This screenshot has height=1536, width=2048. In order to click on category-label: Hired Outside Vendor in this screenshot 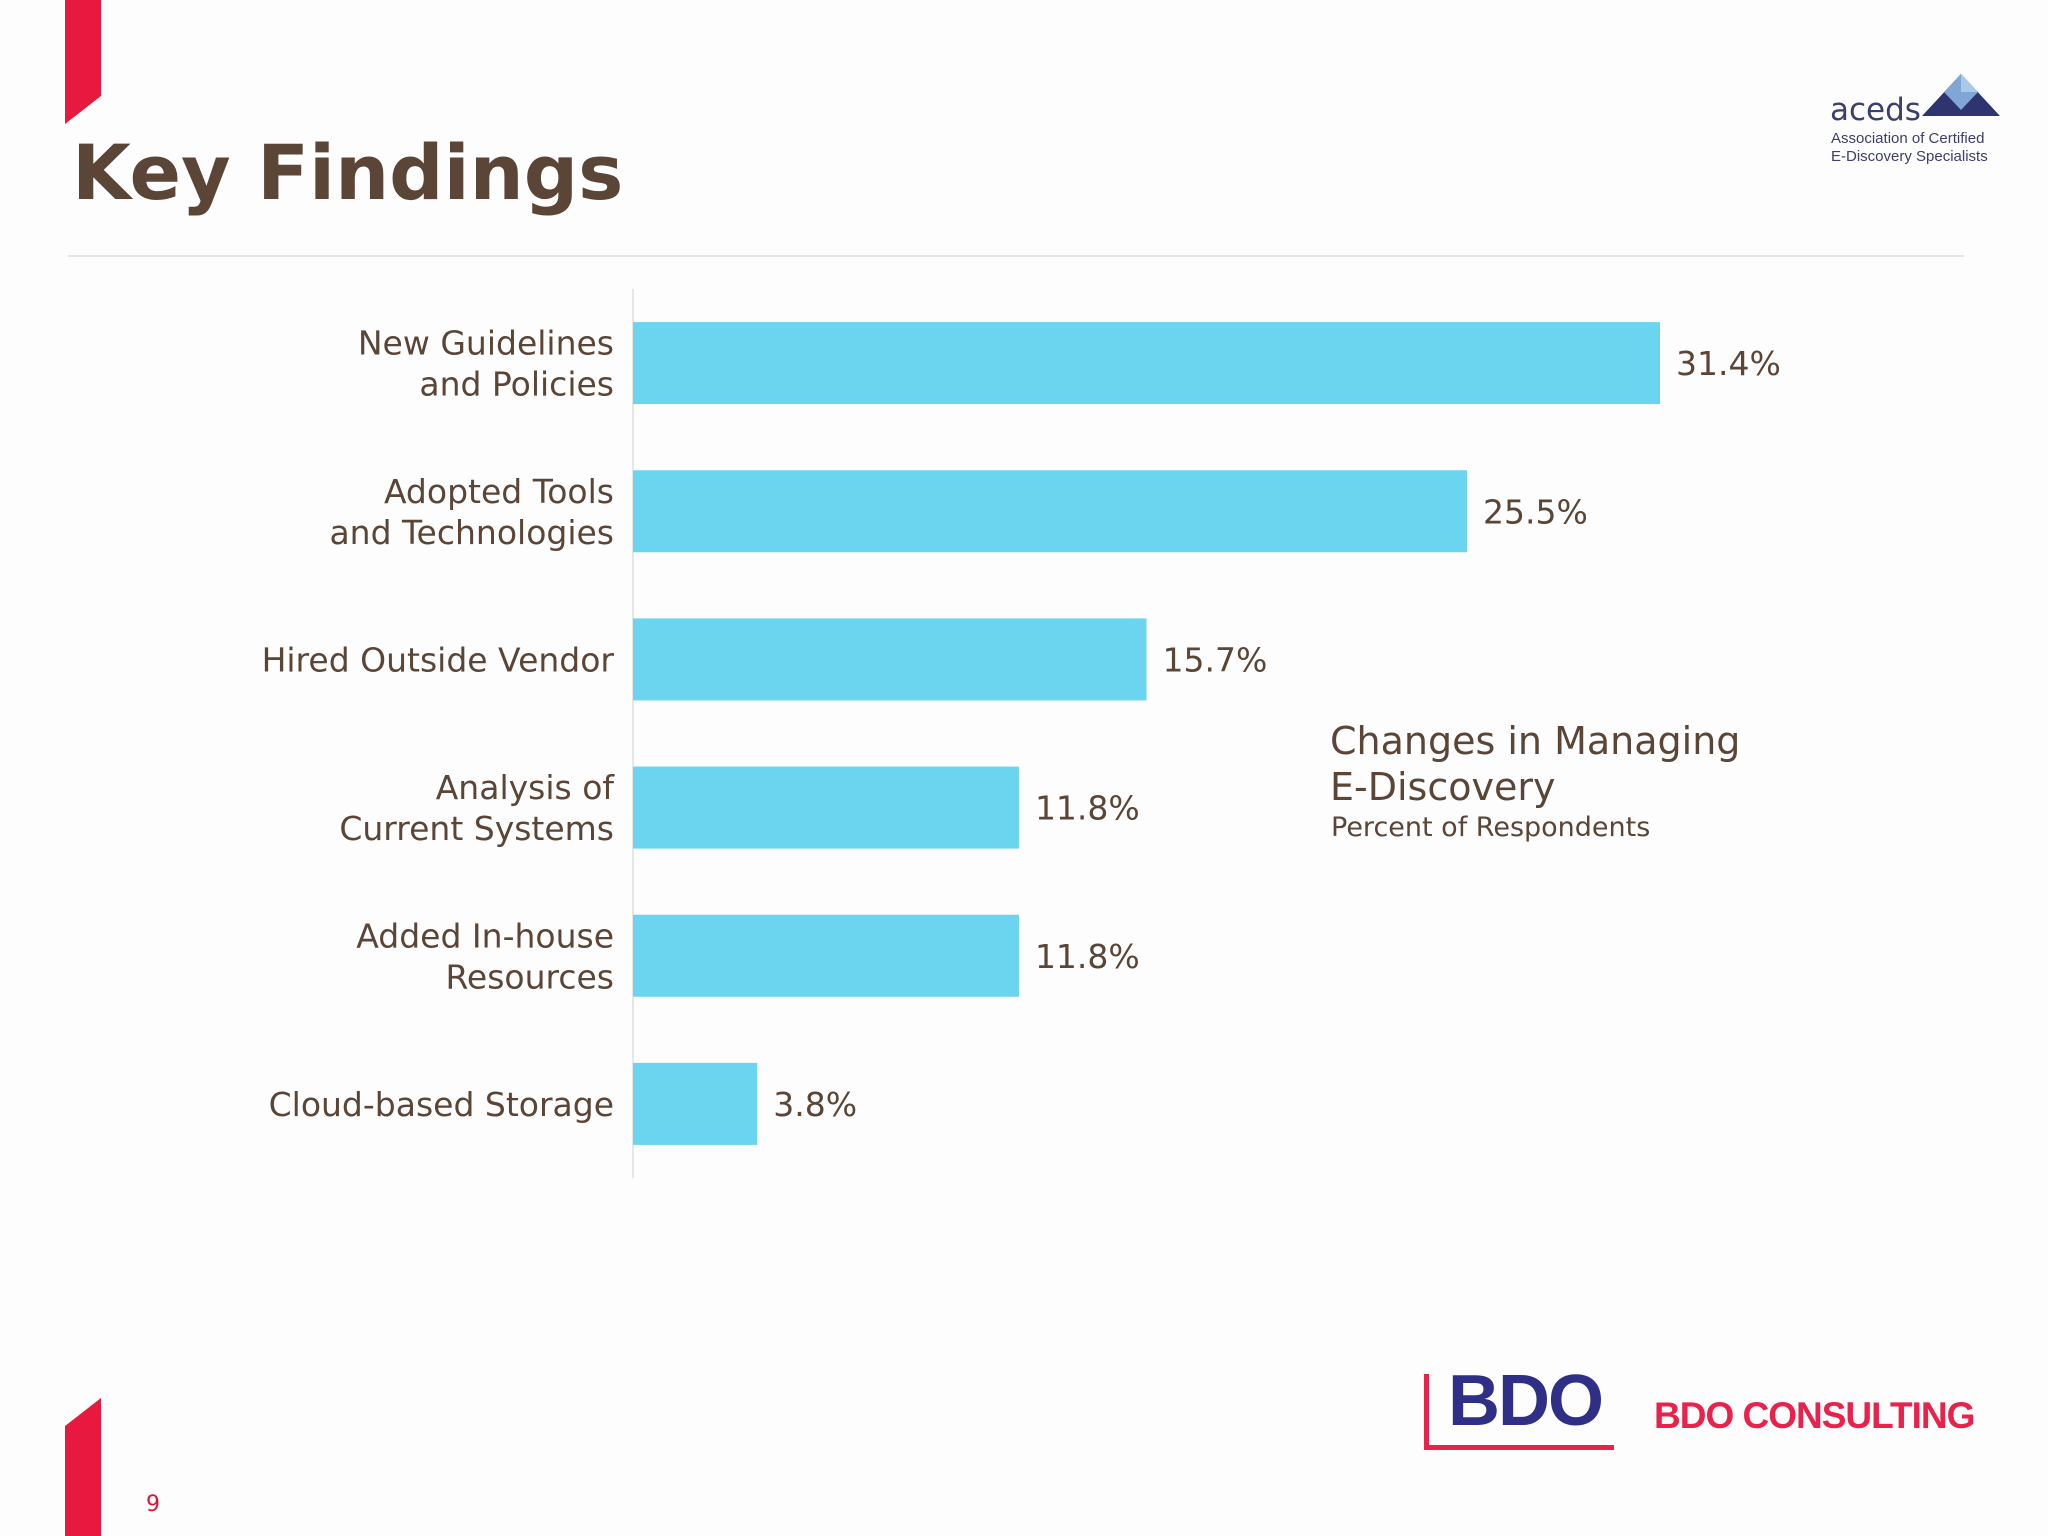, I will do `click(438, 659)`.